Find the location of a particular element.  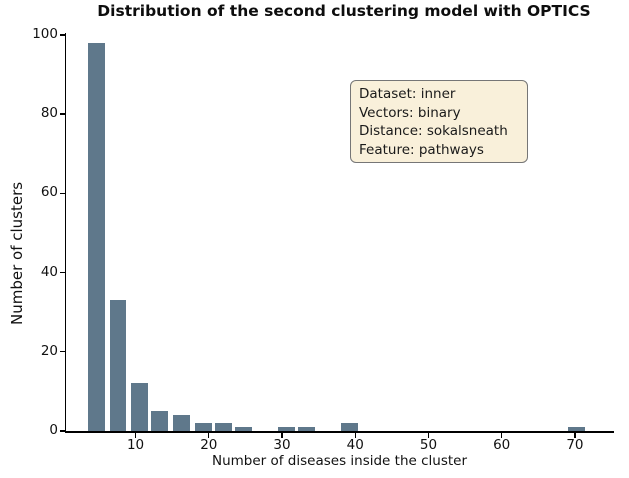

x-tick-label: 10 is located at coordinates (135, 445).